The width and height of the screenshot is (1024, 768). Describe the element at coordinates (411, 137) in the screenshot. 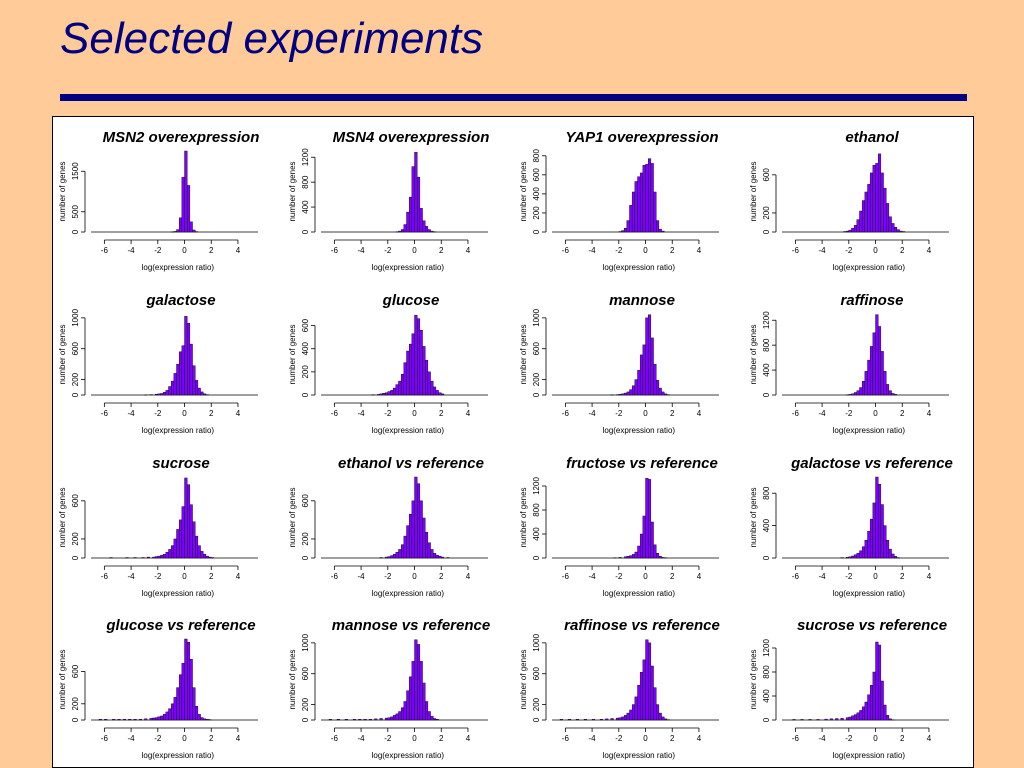

I see `histogram-title: MSN4 overexpression` at that location.